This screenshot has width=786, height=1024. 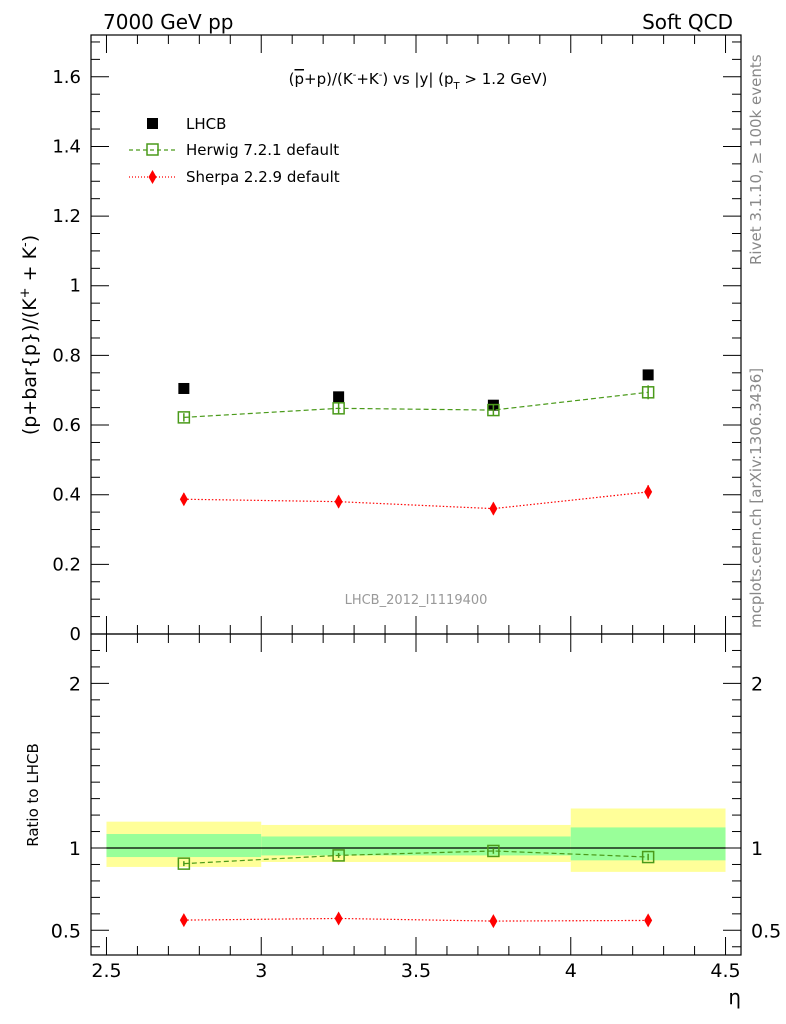 I want to click on main-herwig-line, so click(x=416, y=404).